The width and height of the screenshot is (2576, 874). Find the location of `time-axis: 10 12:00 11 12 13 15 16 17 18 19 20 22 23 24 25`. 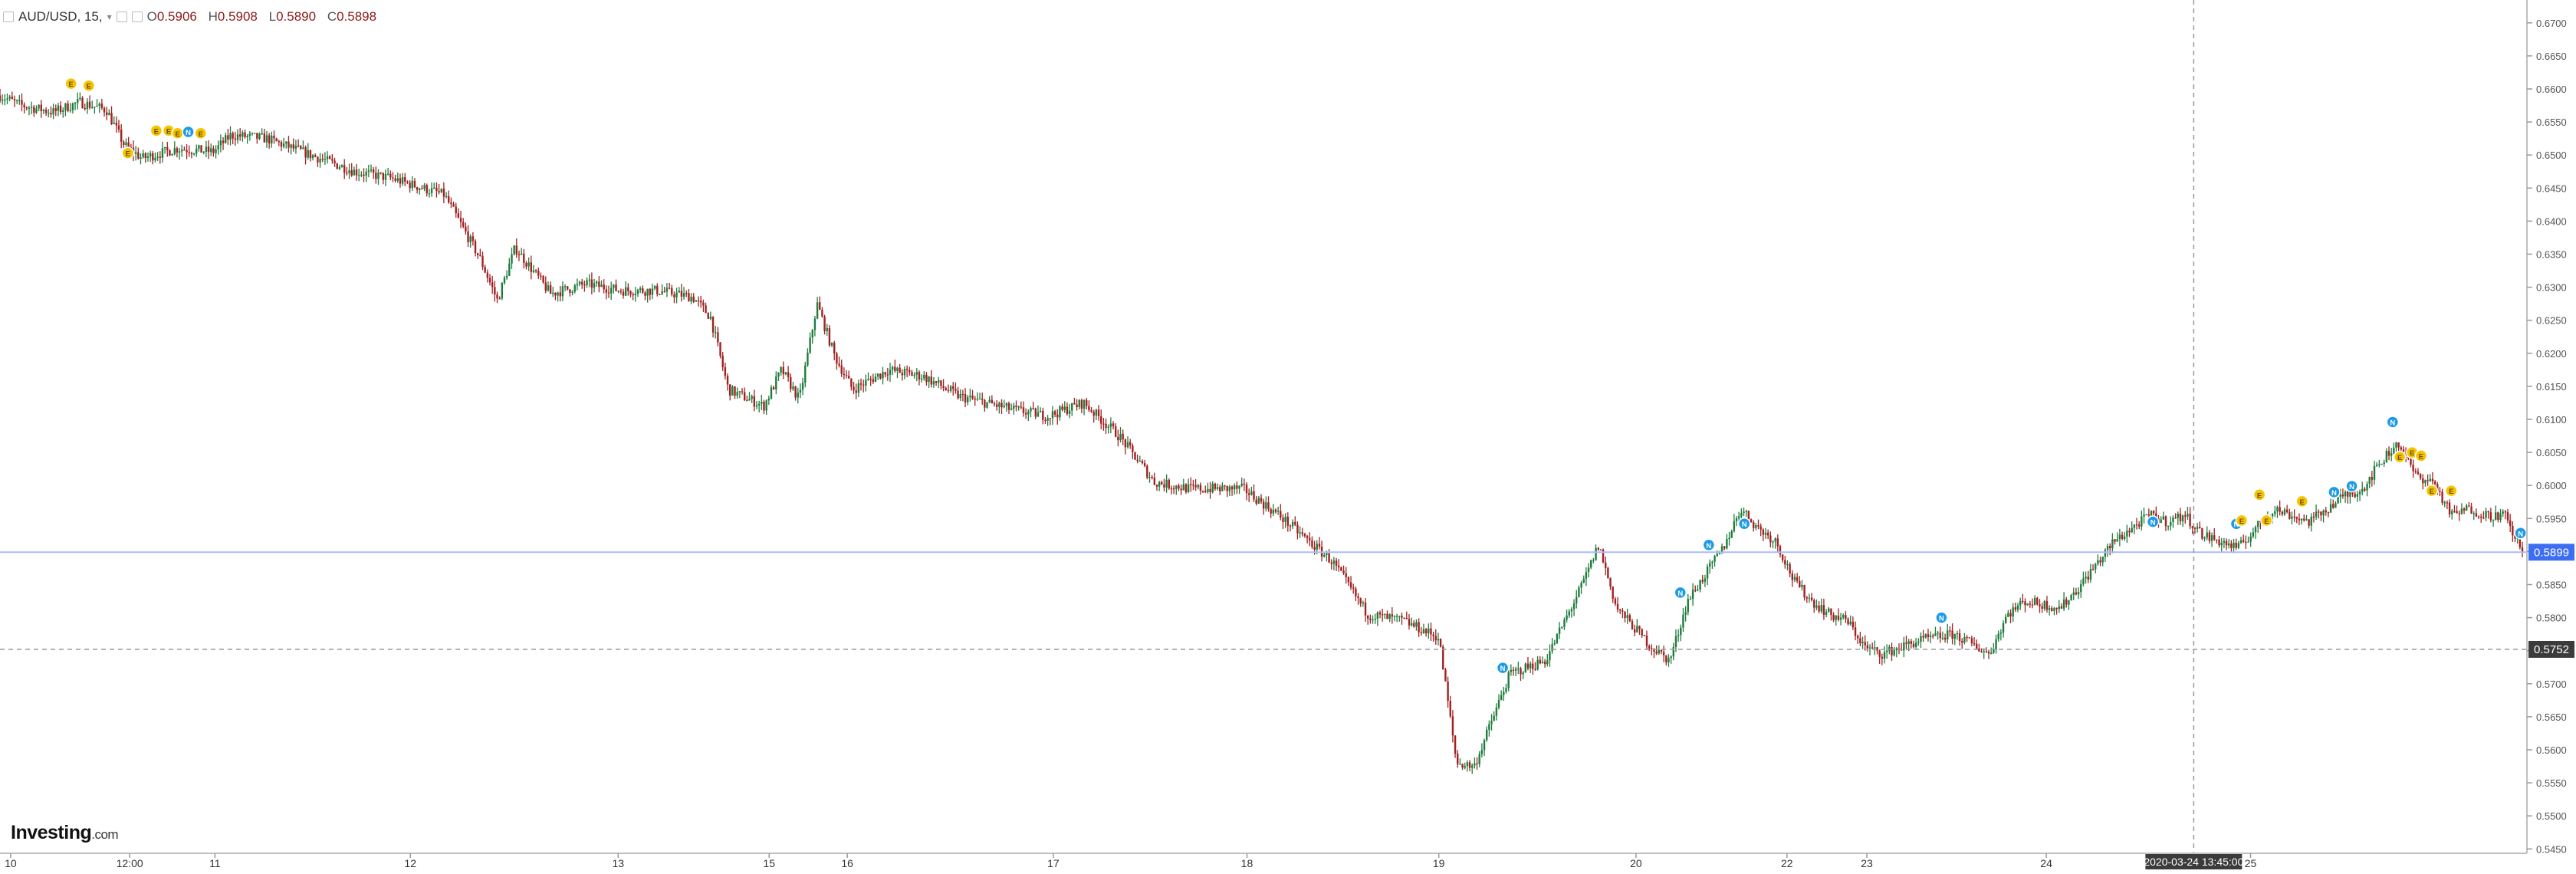

time-axis: 10 12:00 11 12 13 15 16 17 18 19 20 22 23 24 25 is located at coordinates (1131, 861).